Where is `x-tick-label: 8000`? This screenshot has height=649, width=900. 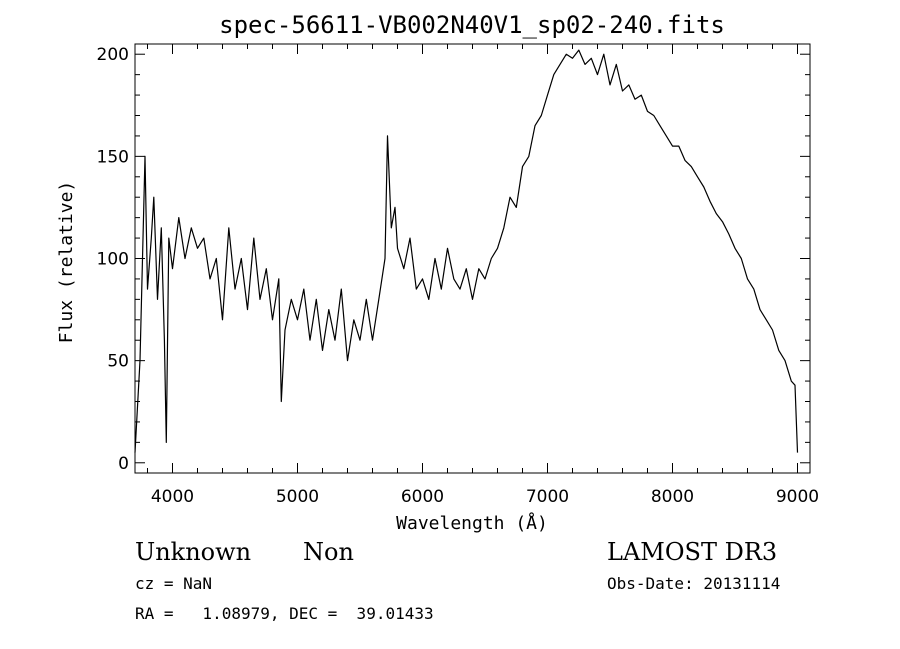
x-tick-label: 8000 is located at coordinates (672, 497).